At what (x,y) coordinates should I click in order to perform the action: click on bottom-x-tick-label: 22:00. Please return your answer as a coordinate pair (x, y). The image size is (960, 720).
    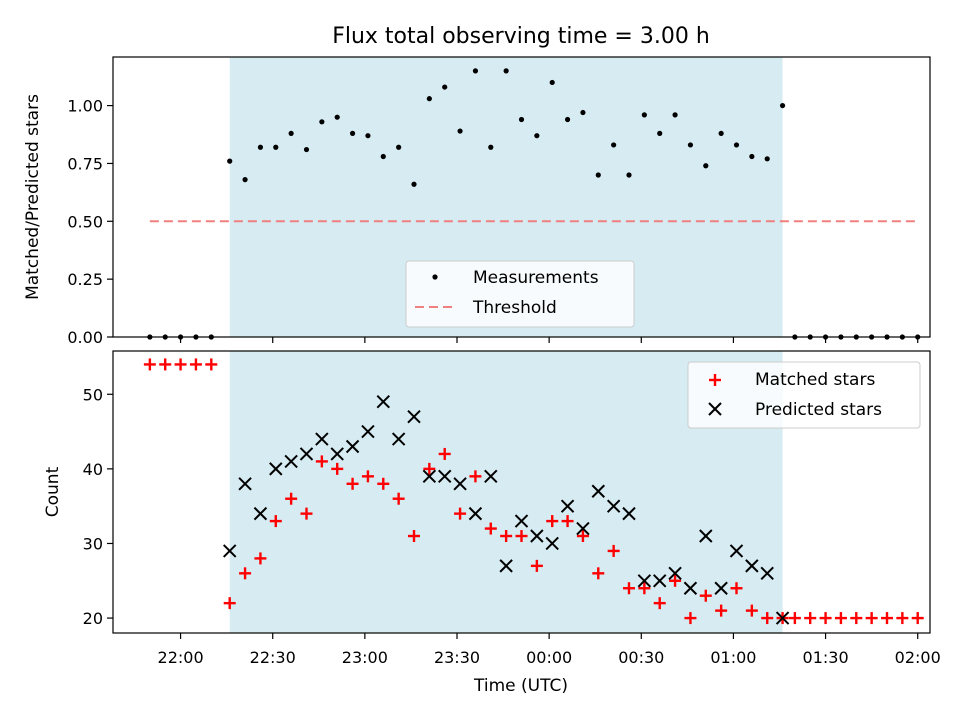
    Looking at the image, I should click on (181, 657).